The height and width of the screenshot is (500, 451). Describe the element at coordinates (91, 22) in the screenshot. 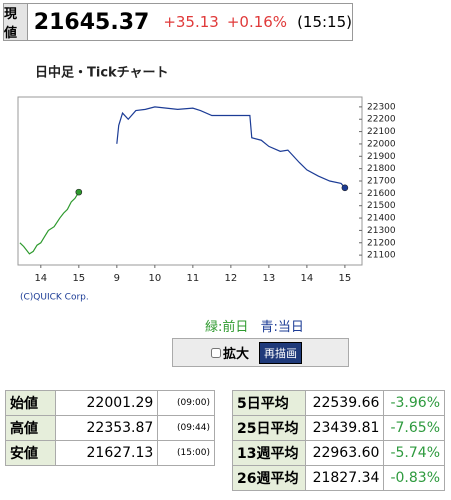

I see `price: 21645.37` at that location.